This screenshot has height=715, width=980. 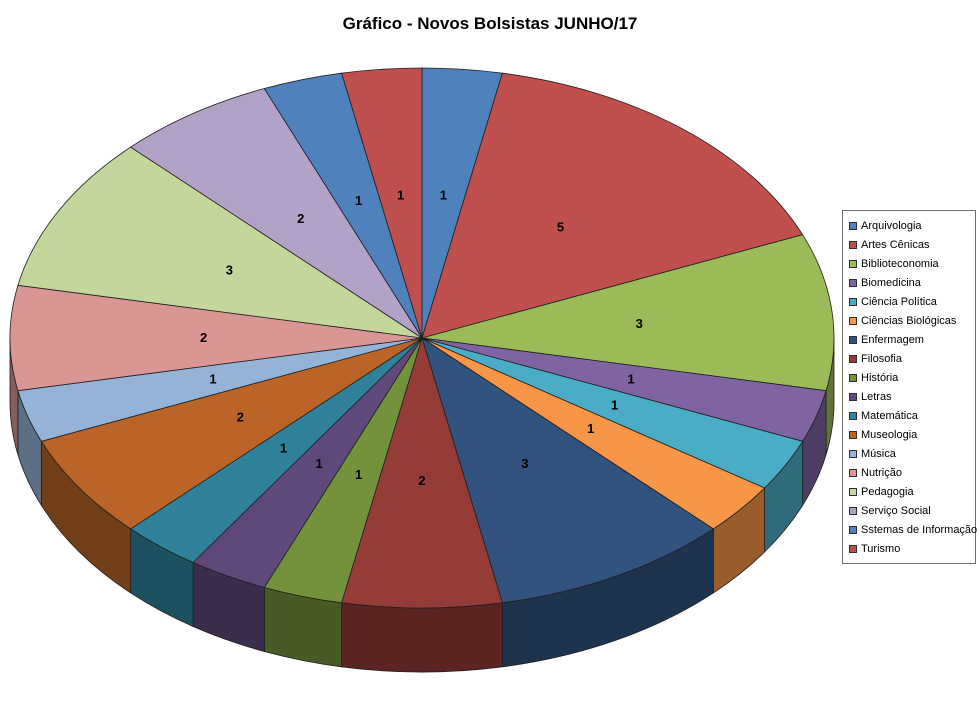 What do you see at coordinates (630, 379) in the screenshot?
I see `data-label-biomedicina: 1` at bounding box center [630, 379].